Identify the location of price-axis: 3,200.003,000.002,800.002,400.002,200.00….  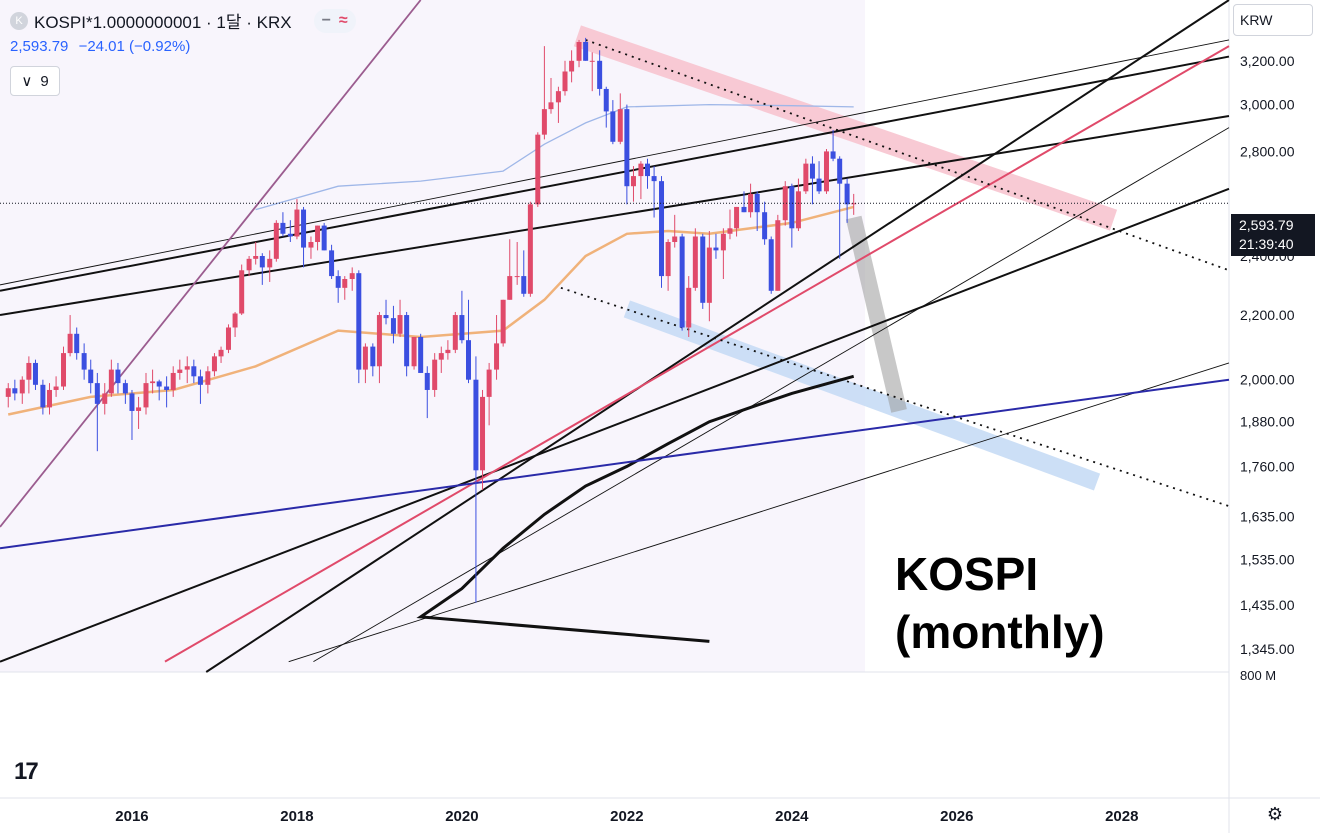
(1267, 355).